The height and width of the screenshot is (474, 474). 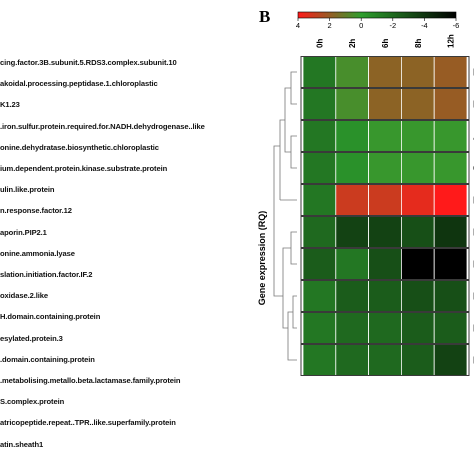 I want to click on color-key-label: -4, so click(x=424, y=25).